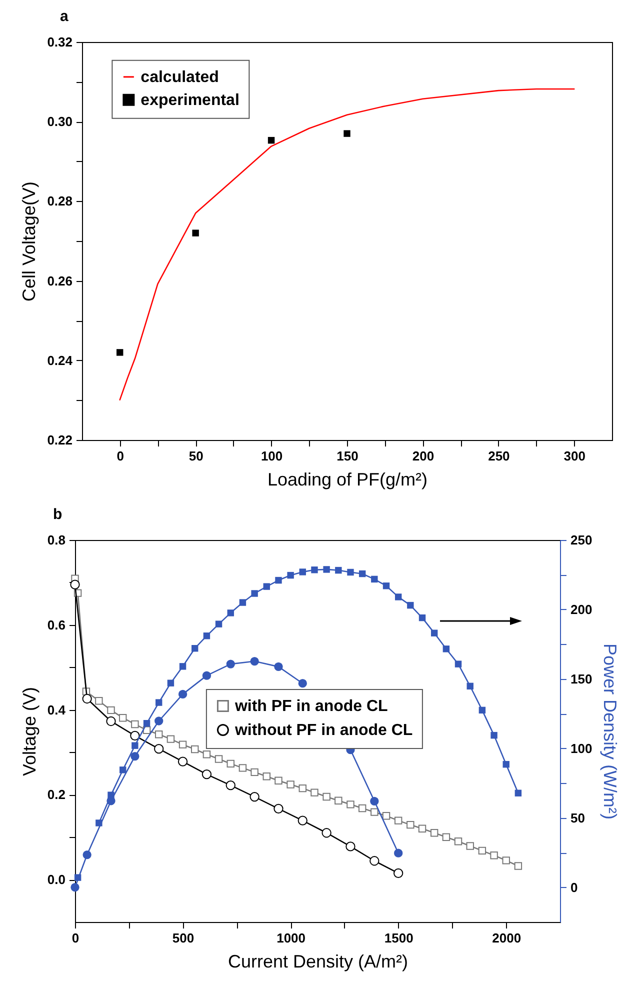 The height and width of the screenshot is (990, 620). What do you see at coordinates (179, 77) in the screenshot?
I see `legend-label: calculated` at bounding box center [179, 77].